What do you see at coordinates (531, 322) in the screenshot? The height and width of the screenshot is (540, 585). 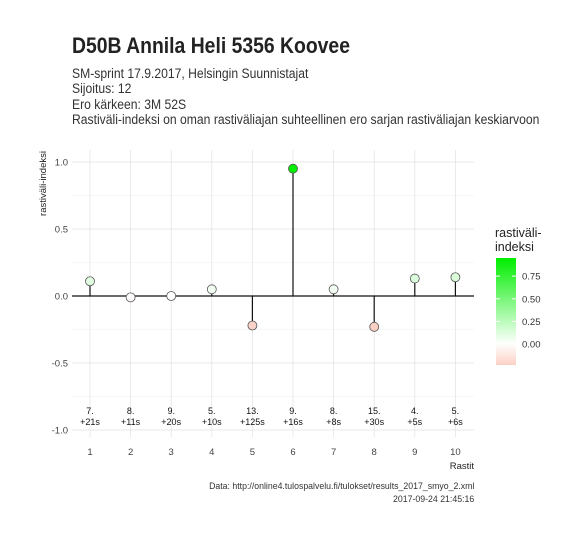 I see `legend-tick-label: 0.25` at bounding box center [531, 322].